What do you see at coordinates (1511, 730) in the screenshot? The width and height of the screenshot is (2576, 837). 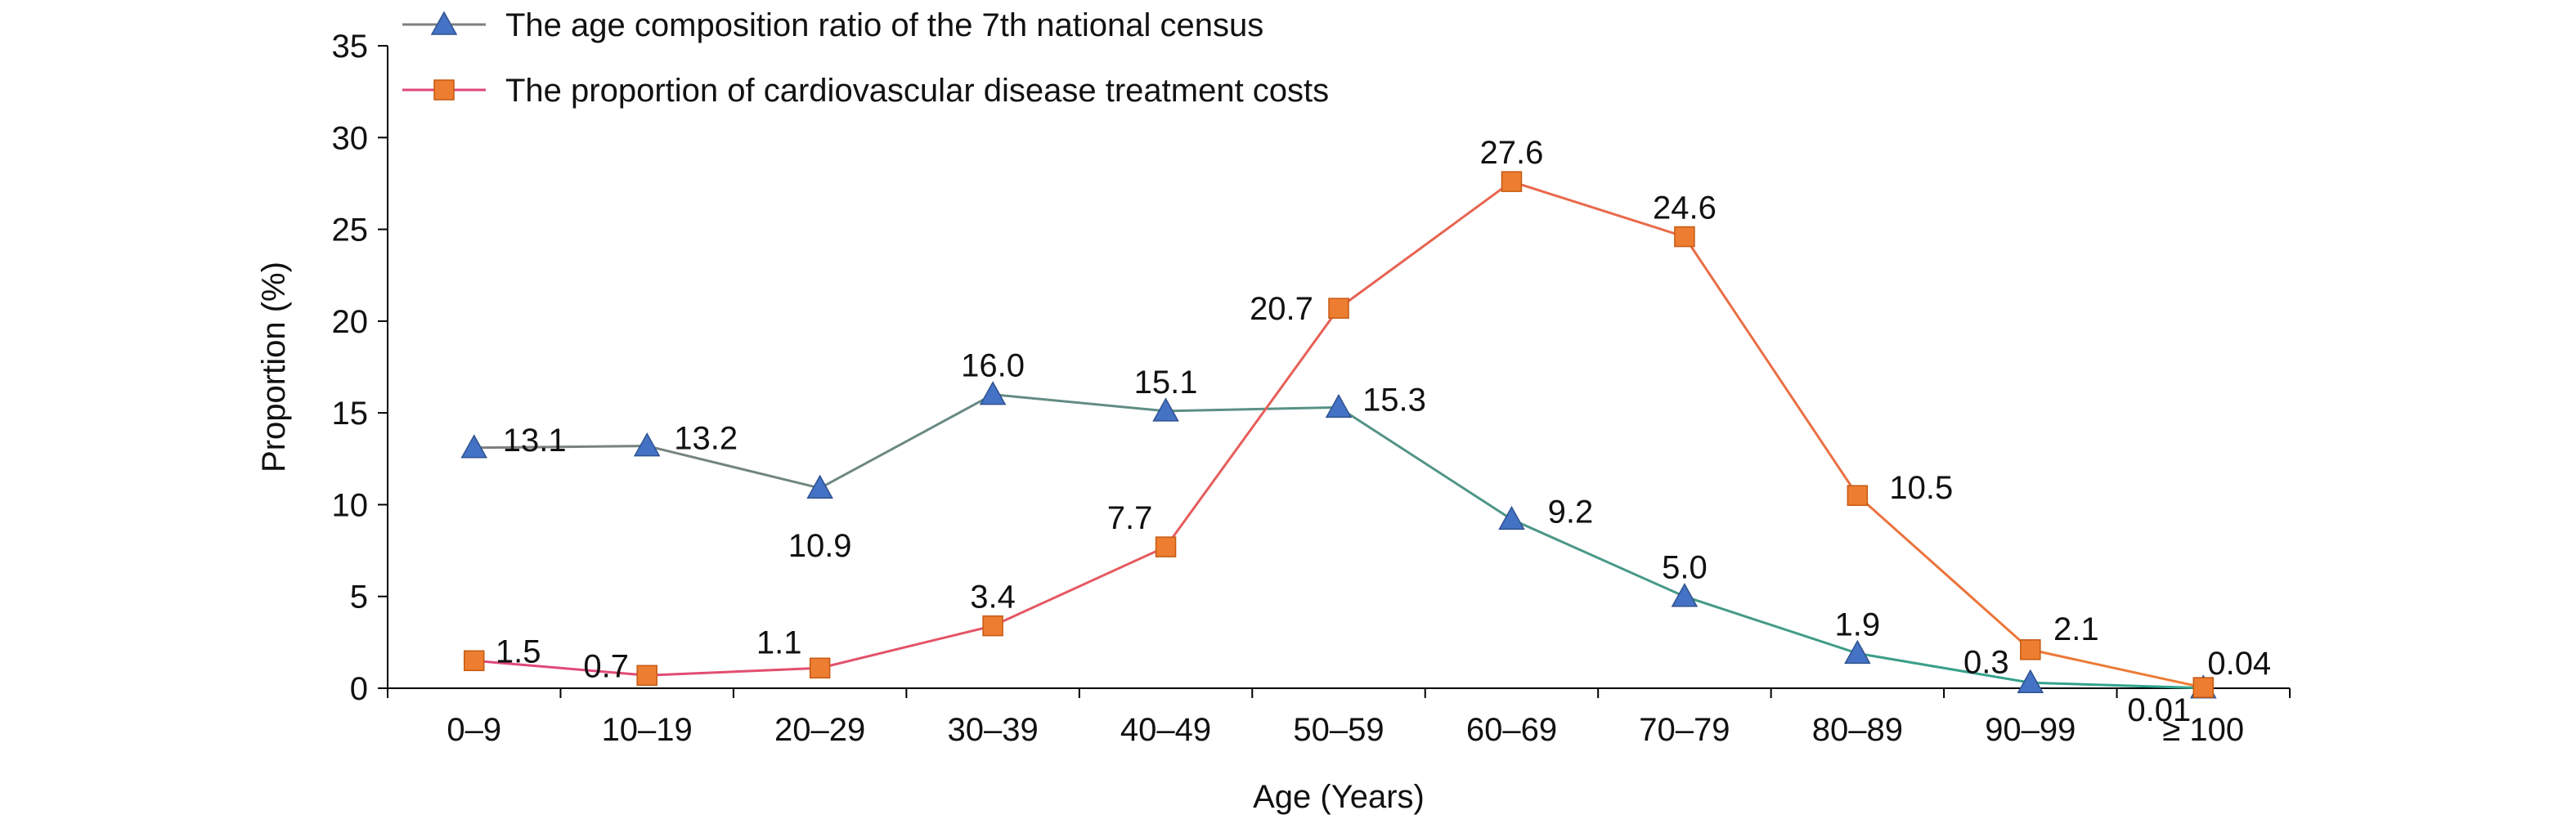 I see `x-tick-label: 60–69` at bounding box center [1511, 730].